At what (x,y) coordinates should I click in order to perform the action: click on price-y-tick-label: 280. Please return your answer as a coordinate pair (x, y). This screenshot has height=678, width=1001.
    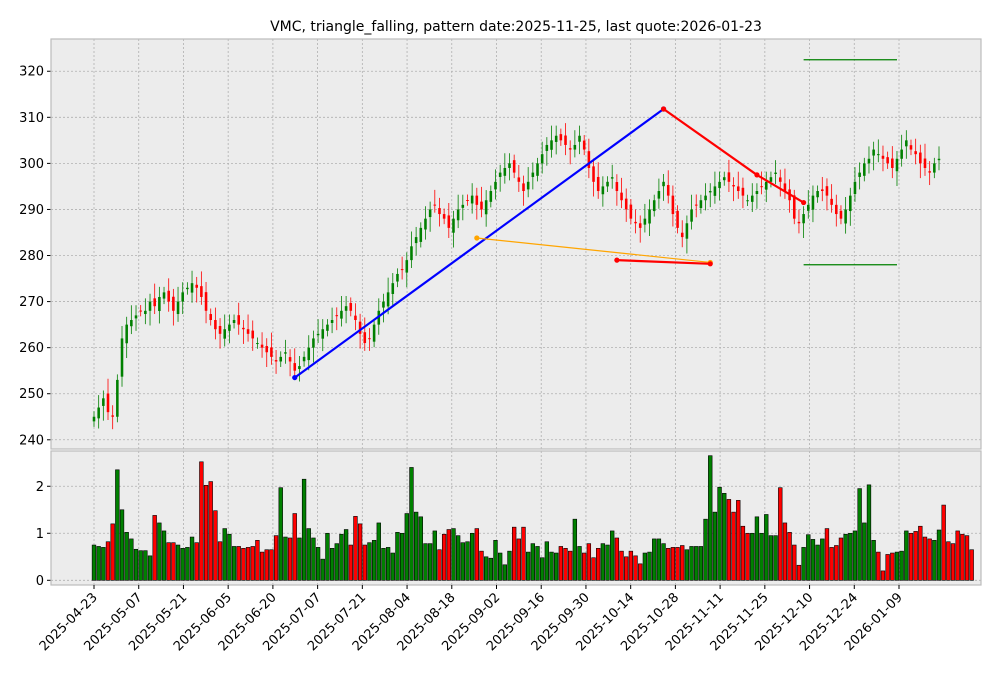
    Looking at the image, I should click on (31, 256).